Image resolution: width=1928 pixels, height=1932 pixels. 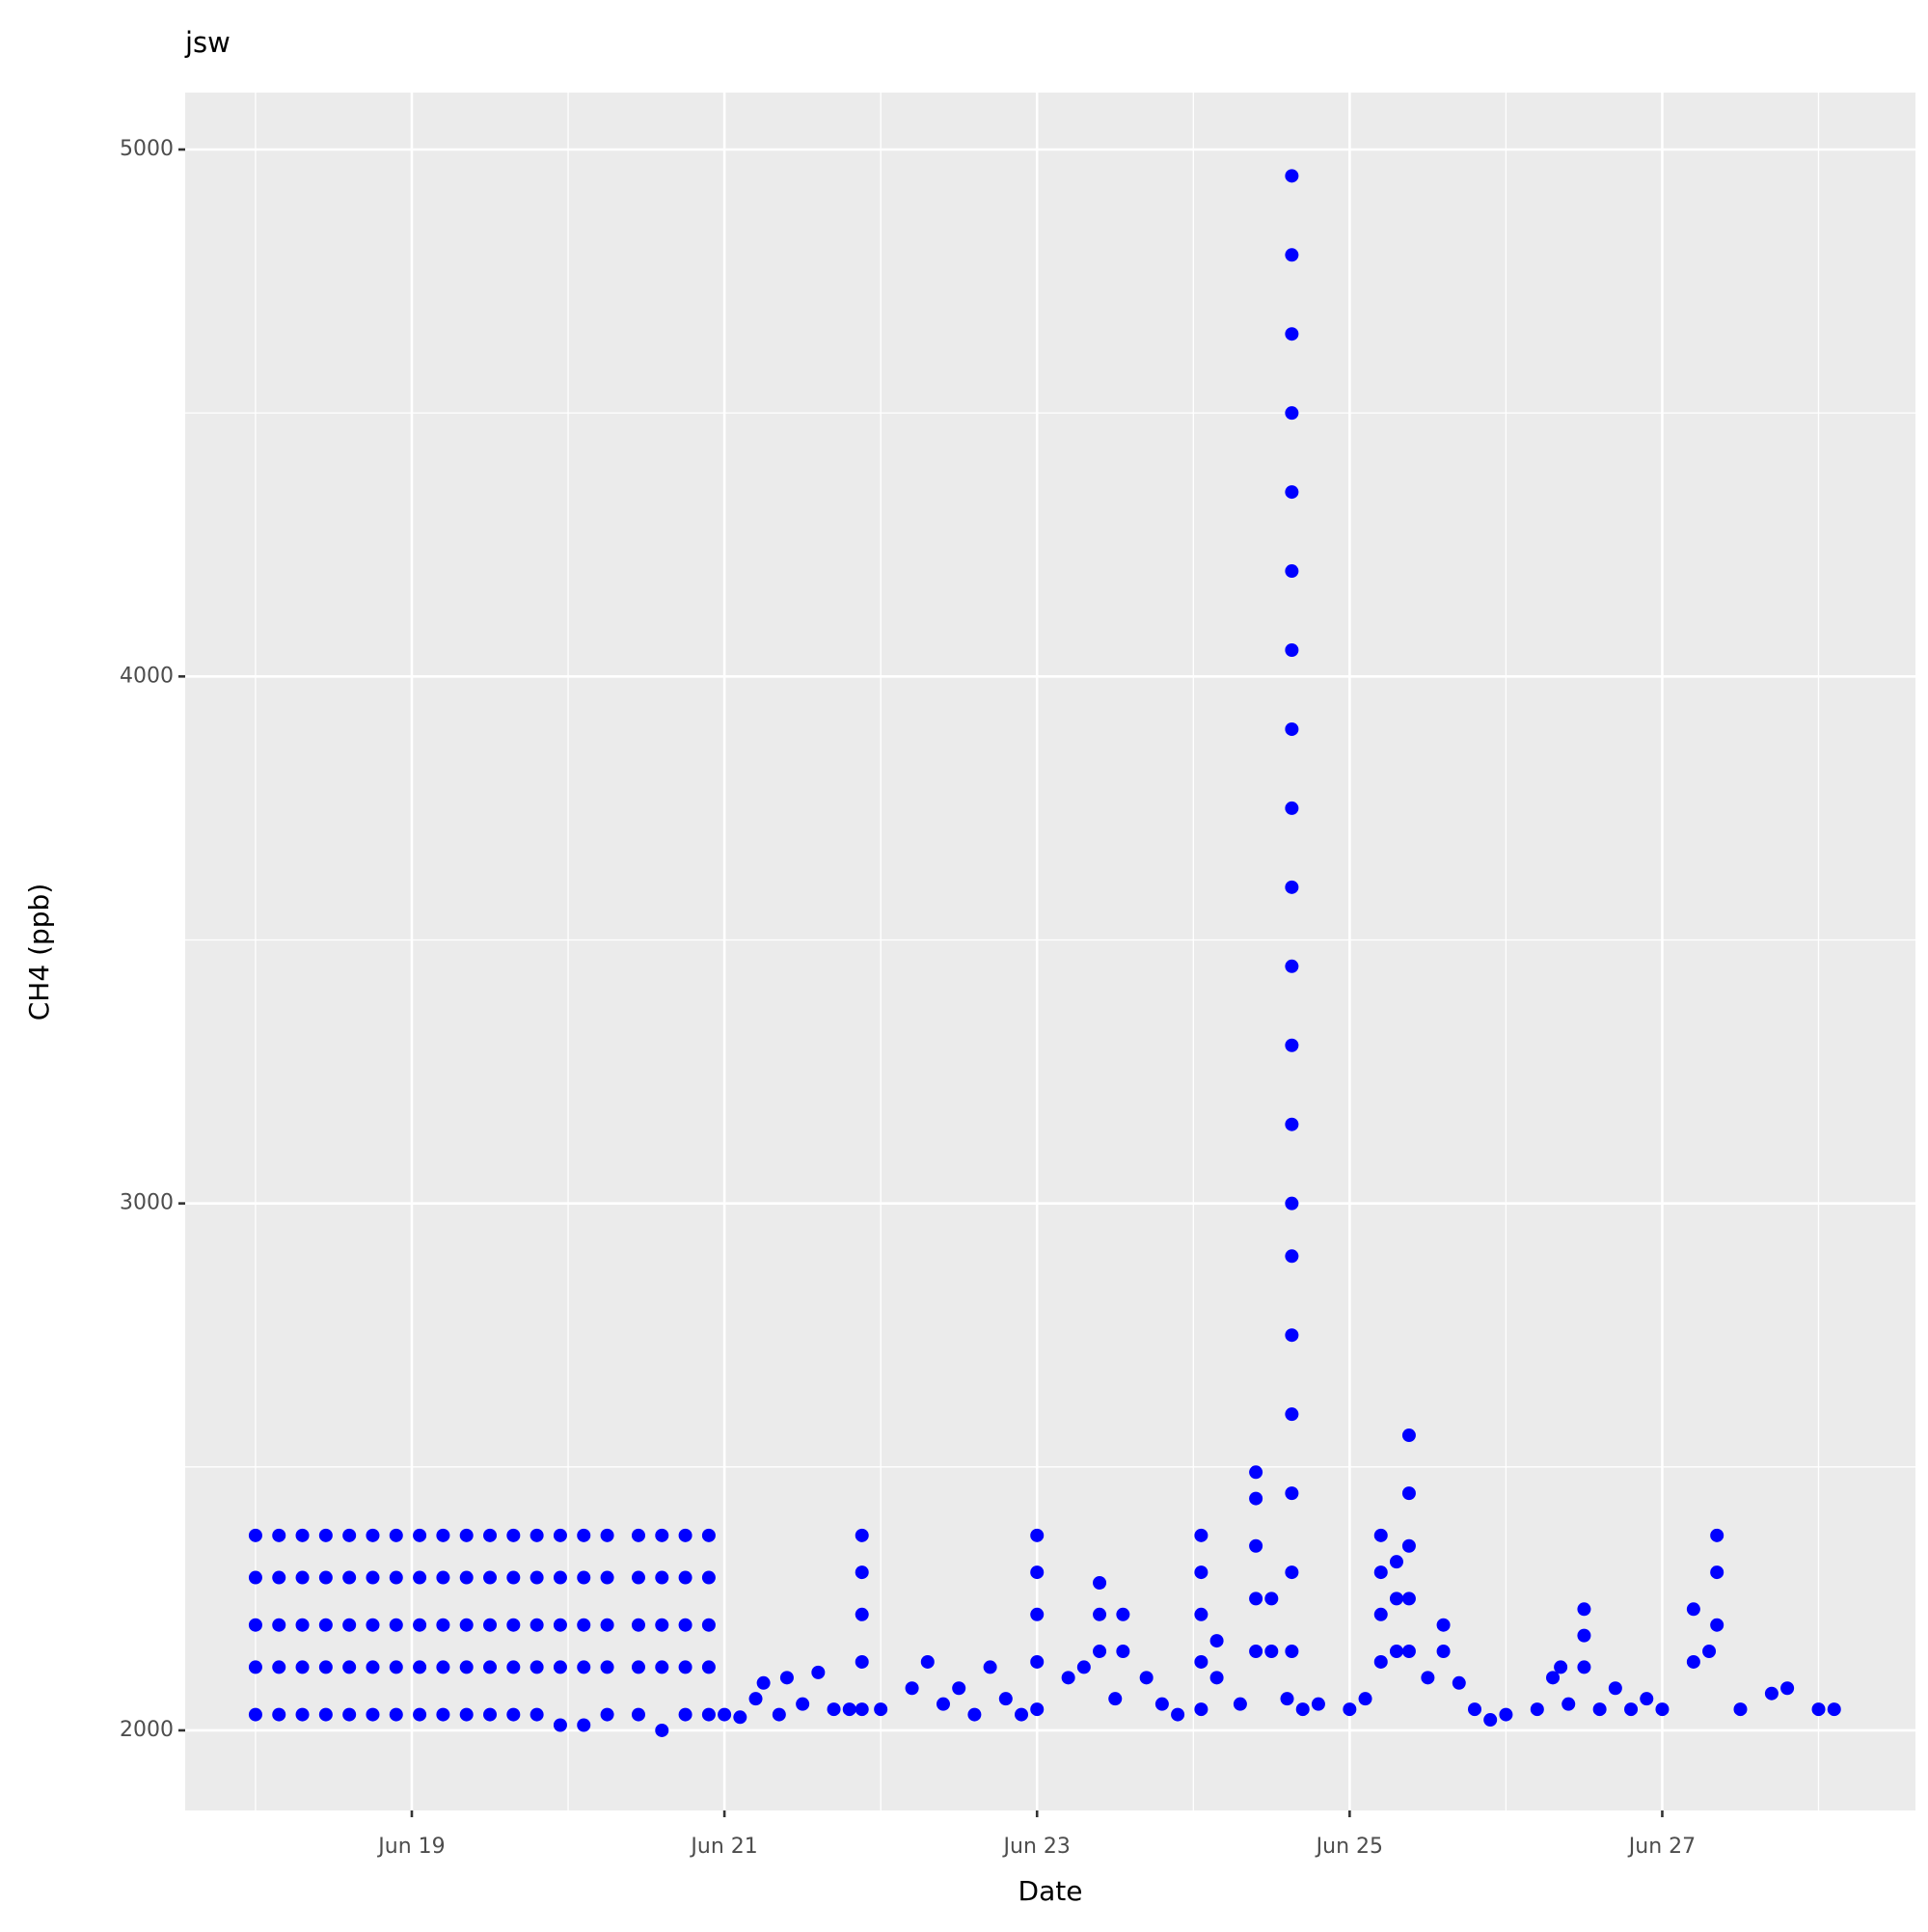 What do you see at coordinates (1662, 1847) in the screenshot?
I see `x-tick-label: Jun 27` at bounding box center [1662, 1847].